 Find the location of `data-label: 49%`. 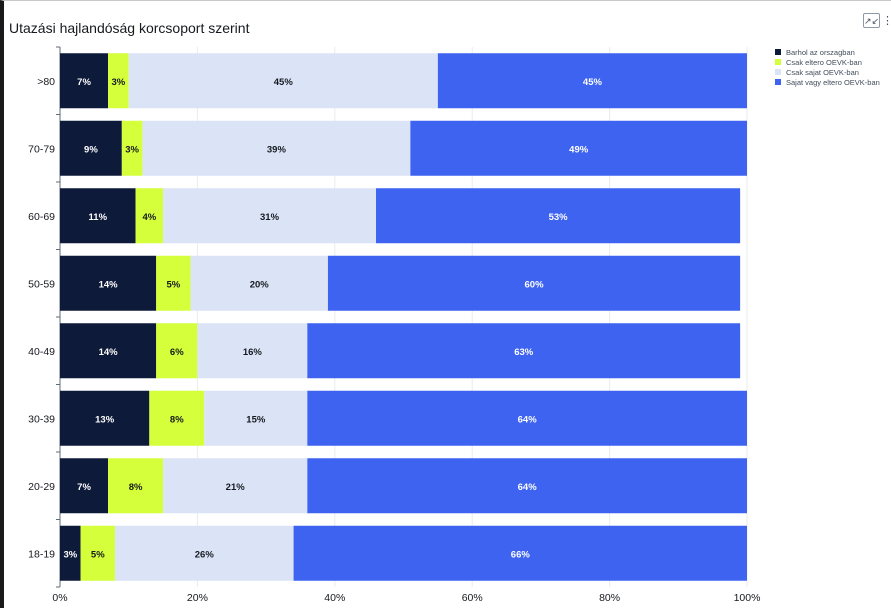

data-label: 49% is located at coordinates (579, 149).